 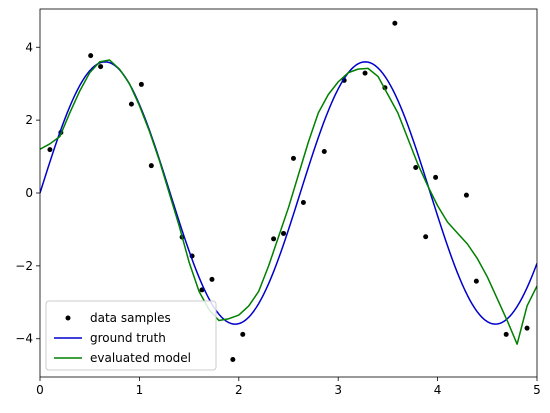 I want to click on x-tick-label: 5, so click(x=537, y=390).